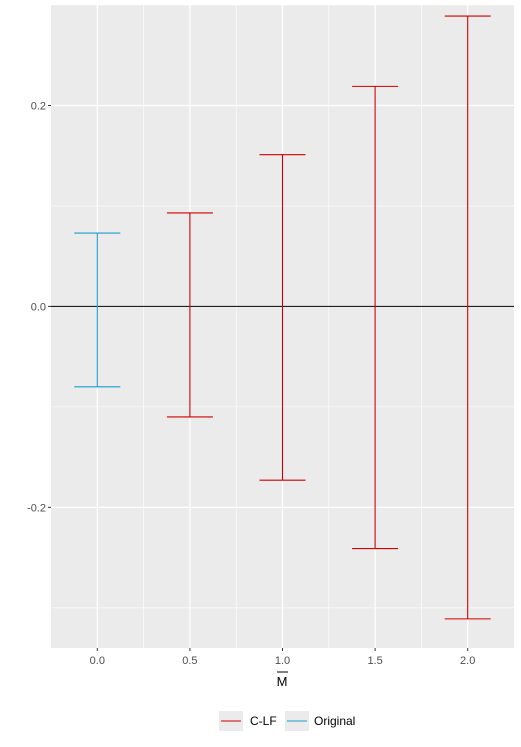 The image size is (521, 747). I want to click on x-axis-title-group: M, so click(282, 680).